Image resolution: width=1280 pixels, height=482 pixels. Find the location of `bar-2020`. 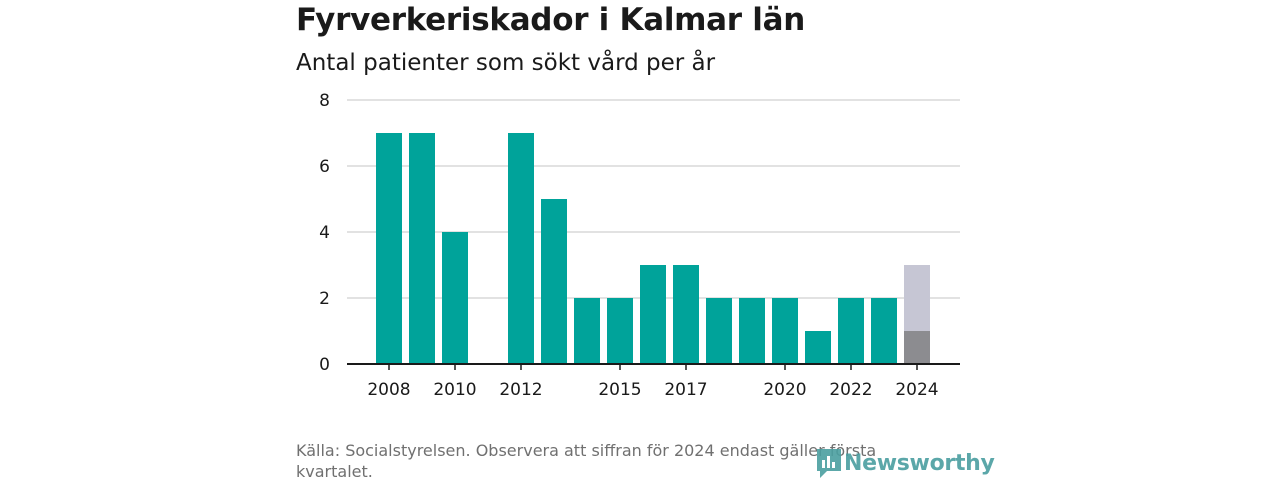

bar-2020 is located at coordinates (785, 331).